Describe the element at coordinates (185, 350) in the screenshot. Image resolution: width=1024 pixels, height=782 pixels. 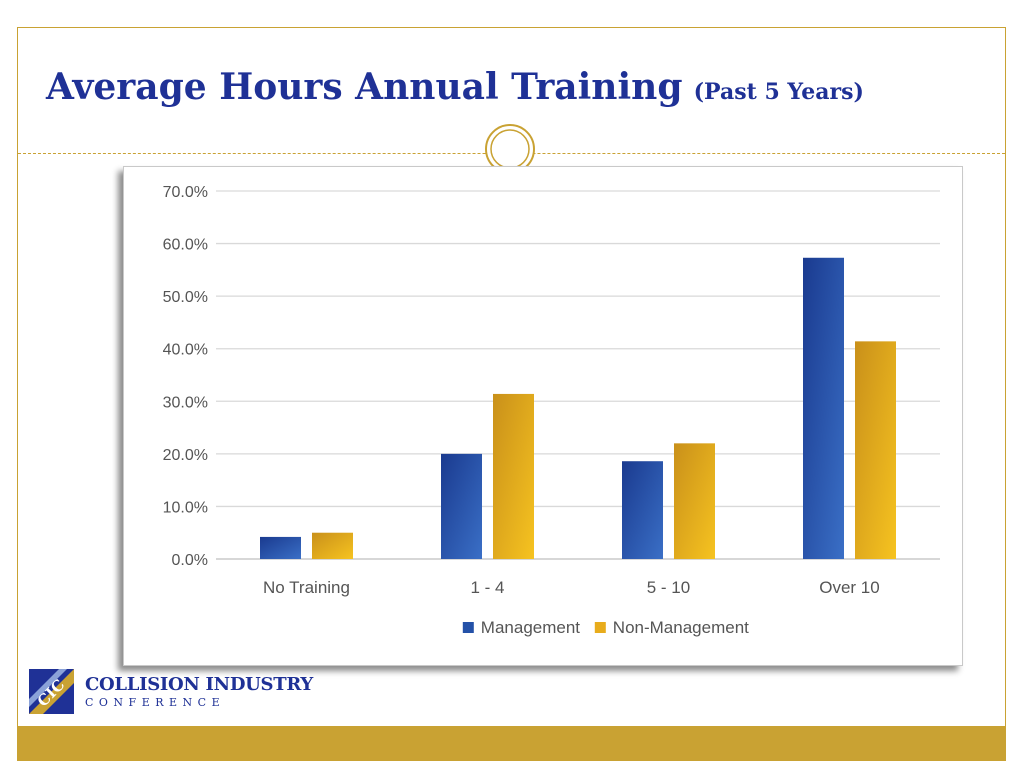
I see `y-tick-label: 40.0%` at that location.